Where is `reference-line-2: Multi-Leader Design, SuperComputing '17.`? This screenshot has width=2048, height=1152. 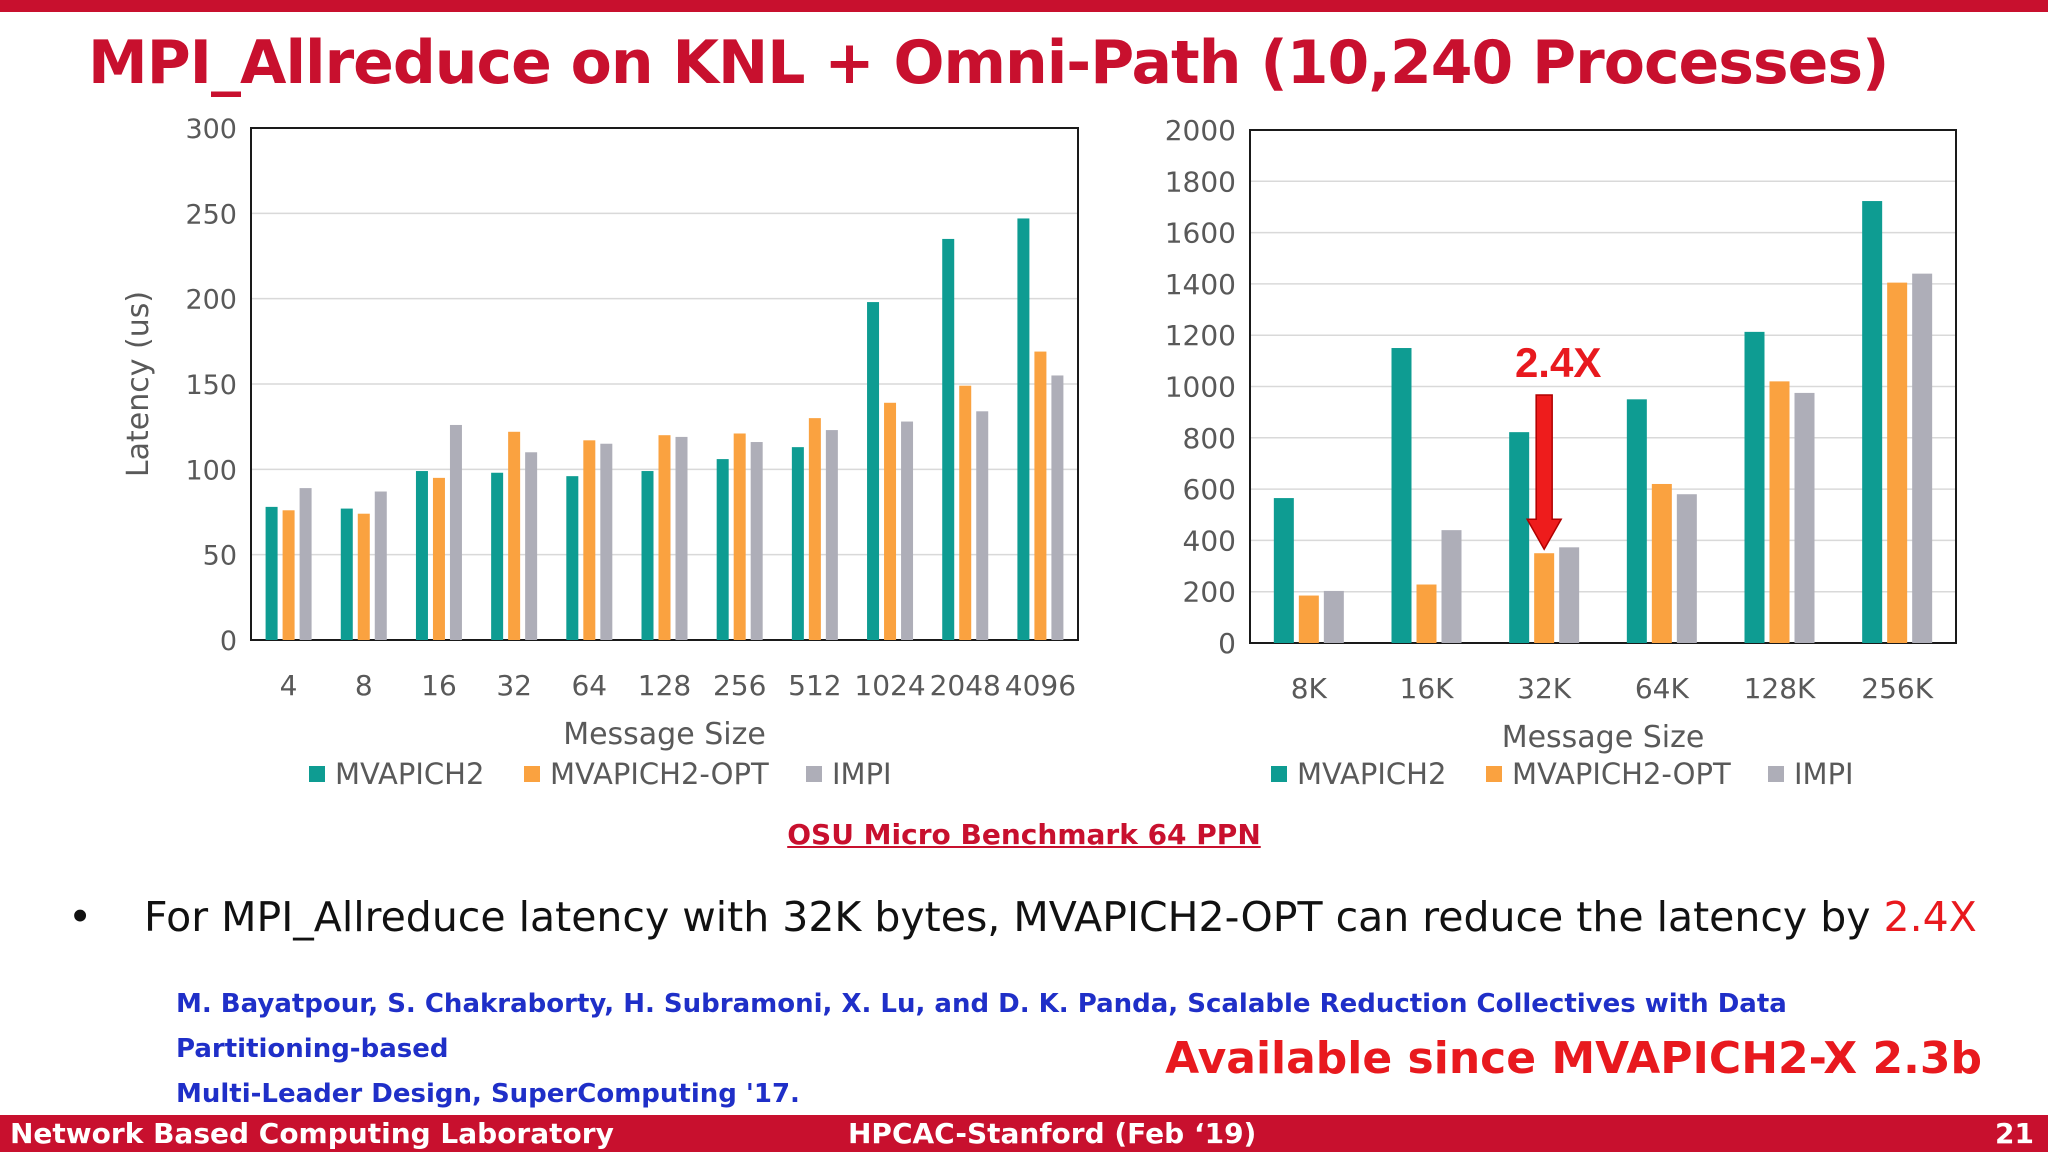 reference-line-2: Multi-Leader Design, SuperComputing '17. is located at coordinates (488, 1094).